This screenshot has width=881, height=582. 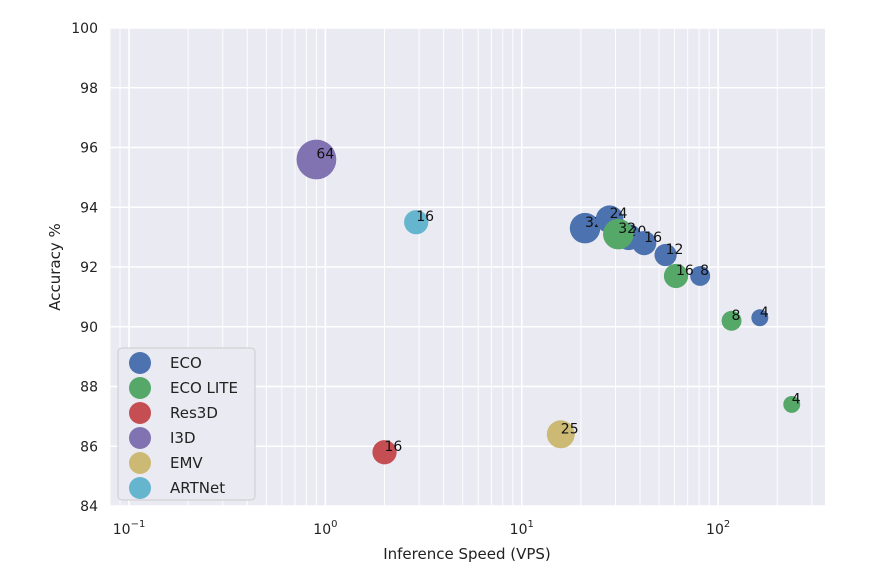 What do you see at coordinates (89, 268) in the screenshot?
I see `y-tick-label: 92` at bounding box center [89, 268].